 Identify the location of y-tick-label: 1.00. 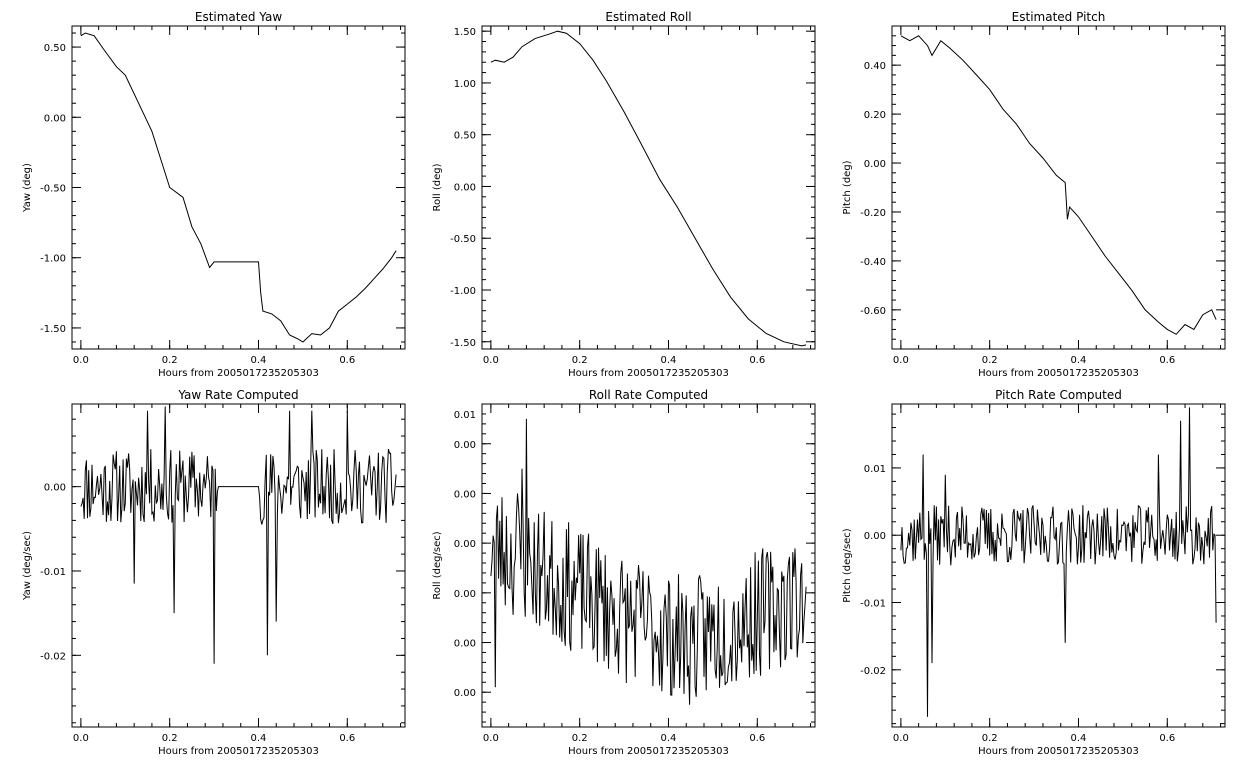
(465, 84).